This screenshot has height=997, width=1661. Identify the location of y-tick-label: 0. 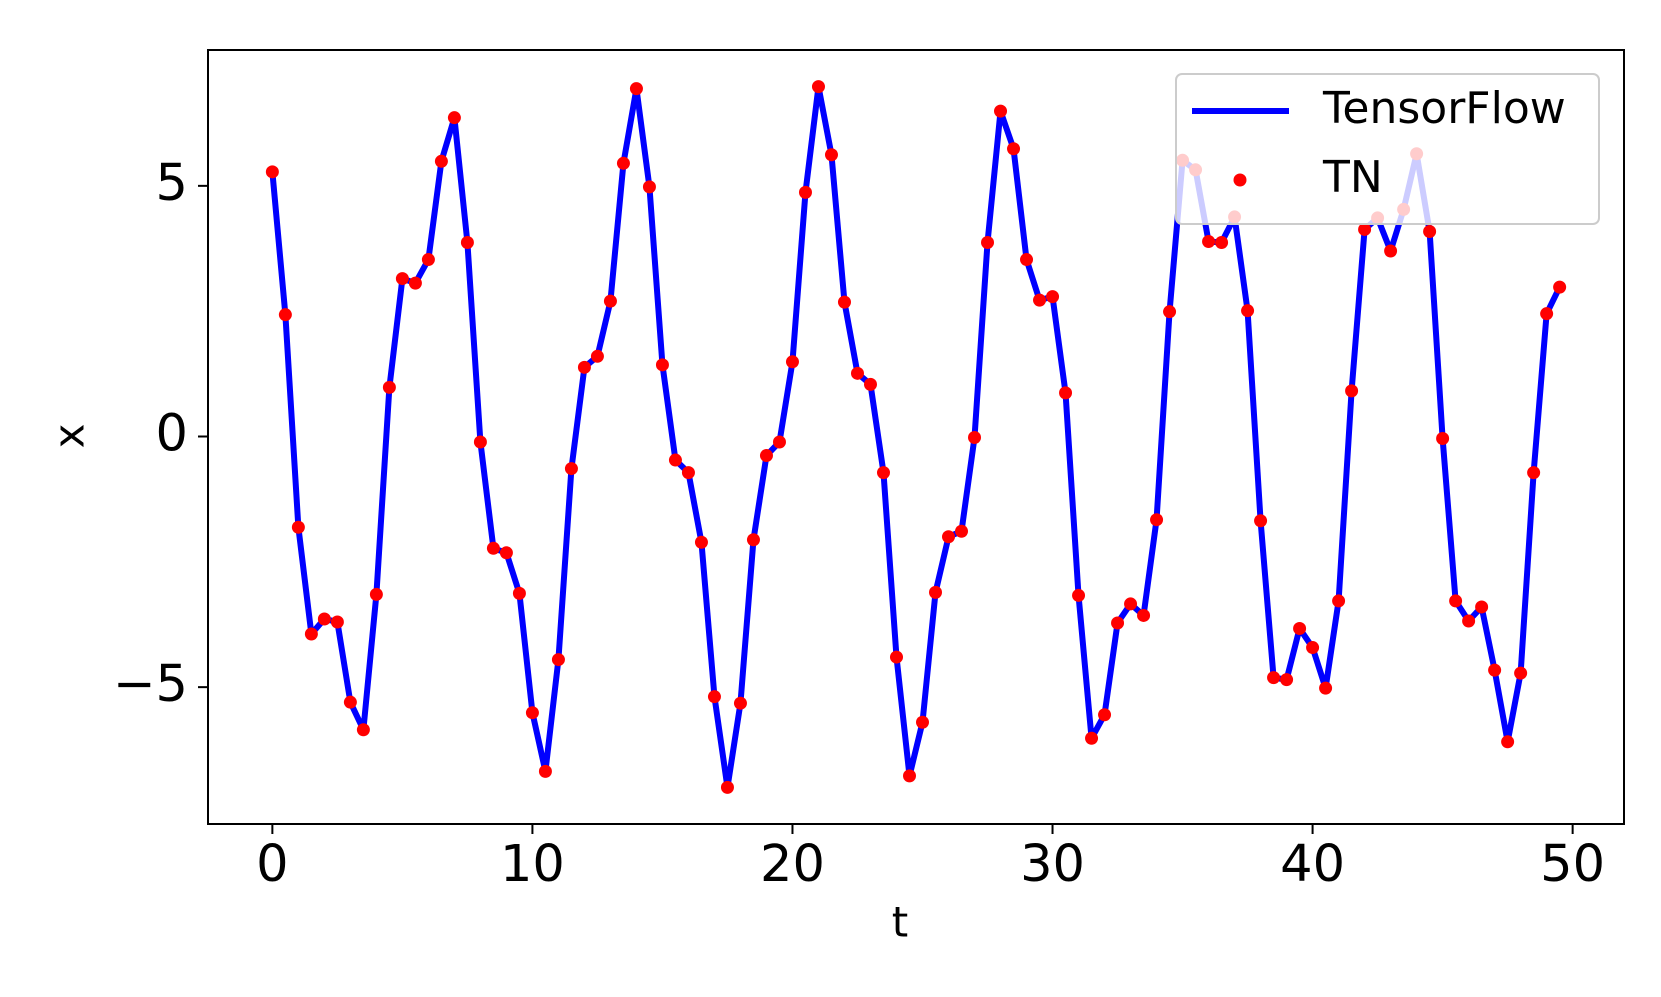
(172, 433).